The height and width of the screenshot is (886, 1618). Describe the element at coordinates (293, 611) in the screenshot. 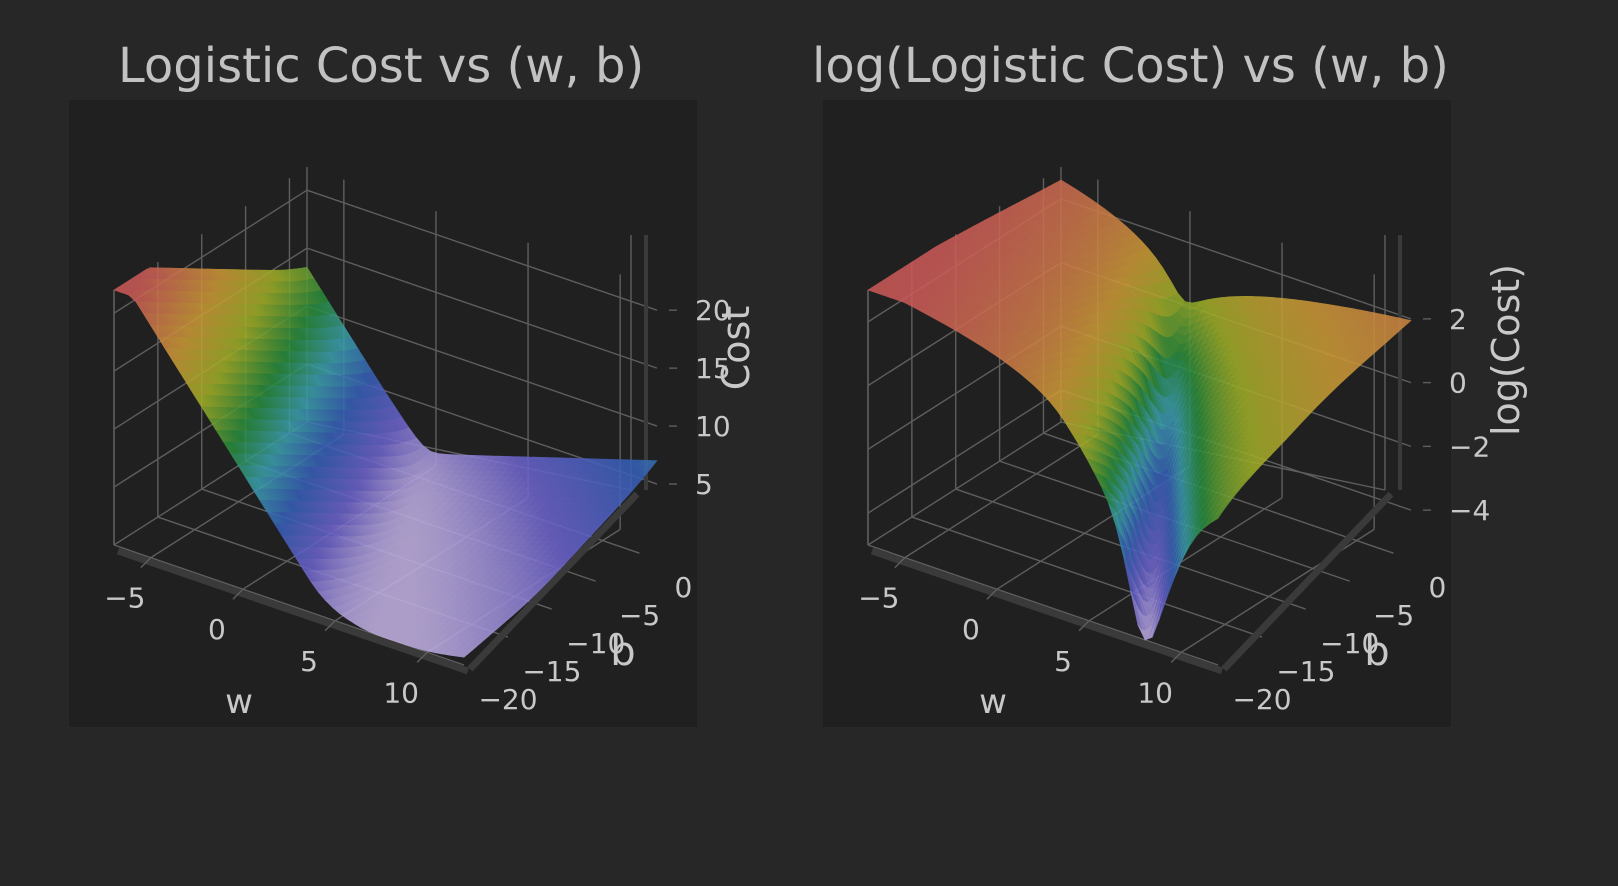

I see `cost-w-axis-line` at that location.